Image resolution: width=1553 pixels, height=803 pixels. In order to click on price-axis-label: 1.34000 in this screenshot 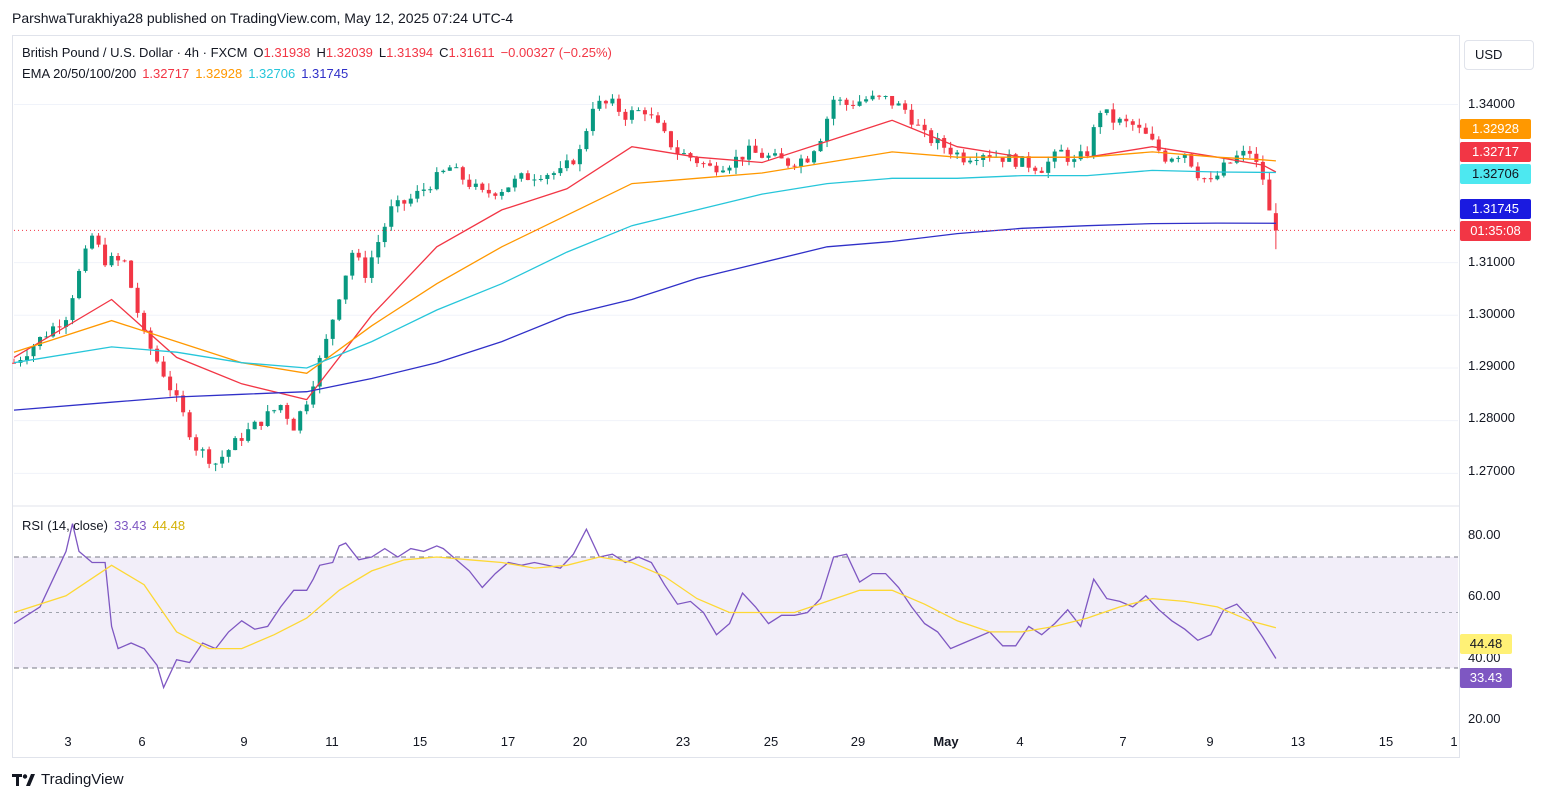, I will do `click(1491, 103)`.